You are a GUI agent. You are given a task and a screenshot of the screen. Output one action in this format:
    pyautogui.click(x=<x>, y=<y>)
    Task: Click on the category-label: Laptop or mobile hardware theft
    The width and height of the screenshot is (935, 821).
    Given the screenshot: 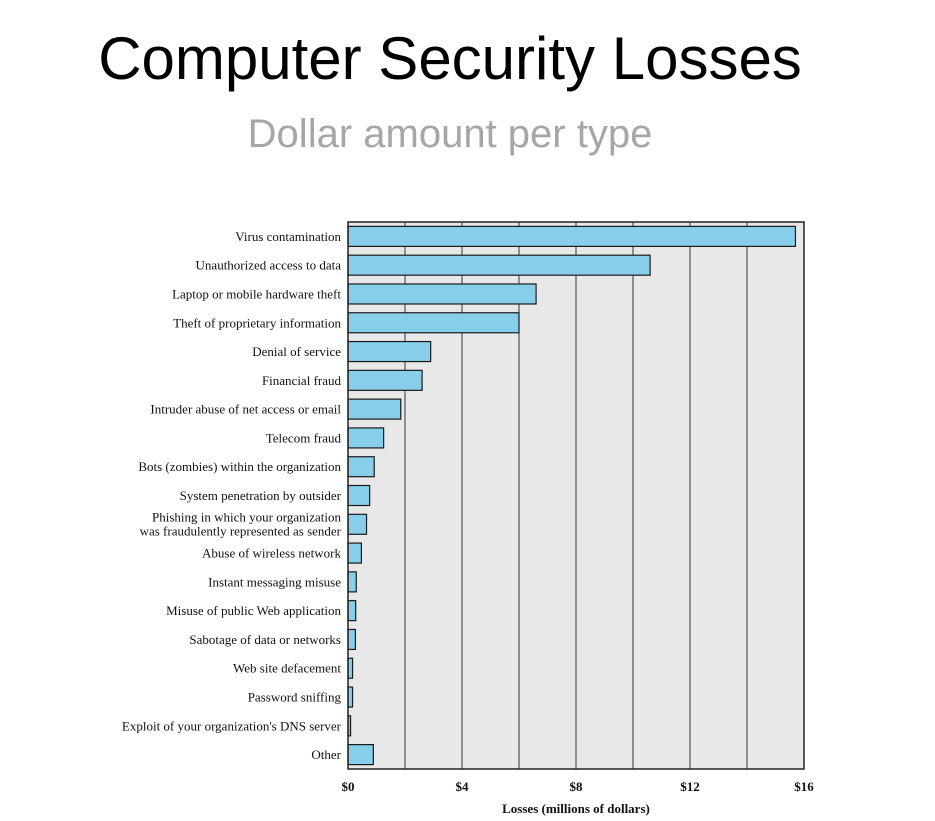 What is the action you would take?
    pyautogui.click(x=256, y=293)
    